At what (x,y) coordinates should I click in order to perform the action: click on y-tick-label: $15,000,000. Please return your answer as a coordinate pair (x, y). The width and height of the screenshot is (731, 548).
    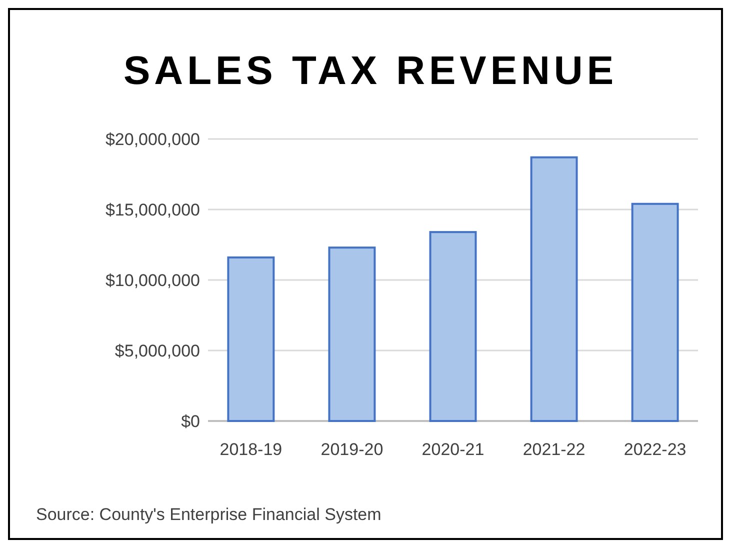
    Looking at the image, I should click on (152, 210).